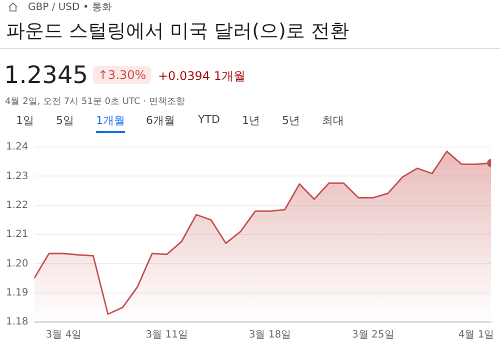 The width and height of the screenshot is (500, 344). Describe the element at coordinates (17, 205) in the screenshot. I see `y-tick-label: 1.22` at that location.